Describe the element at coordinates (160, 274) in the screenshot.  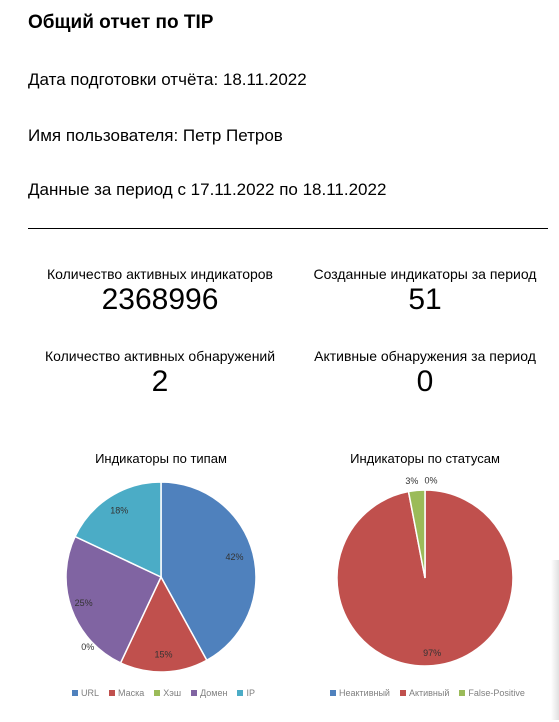
I see `stat-label: Количество активных индикаторов` at that location.